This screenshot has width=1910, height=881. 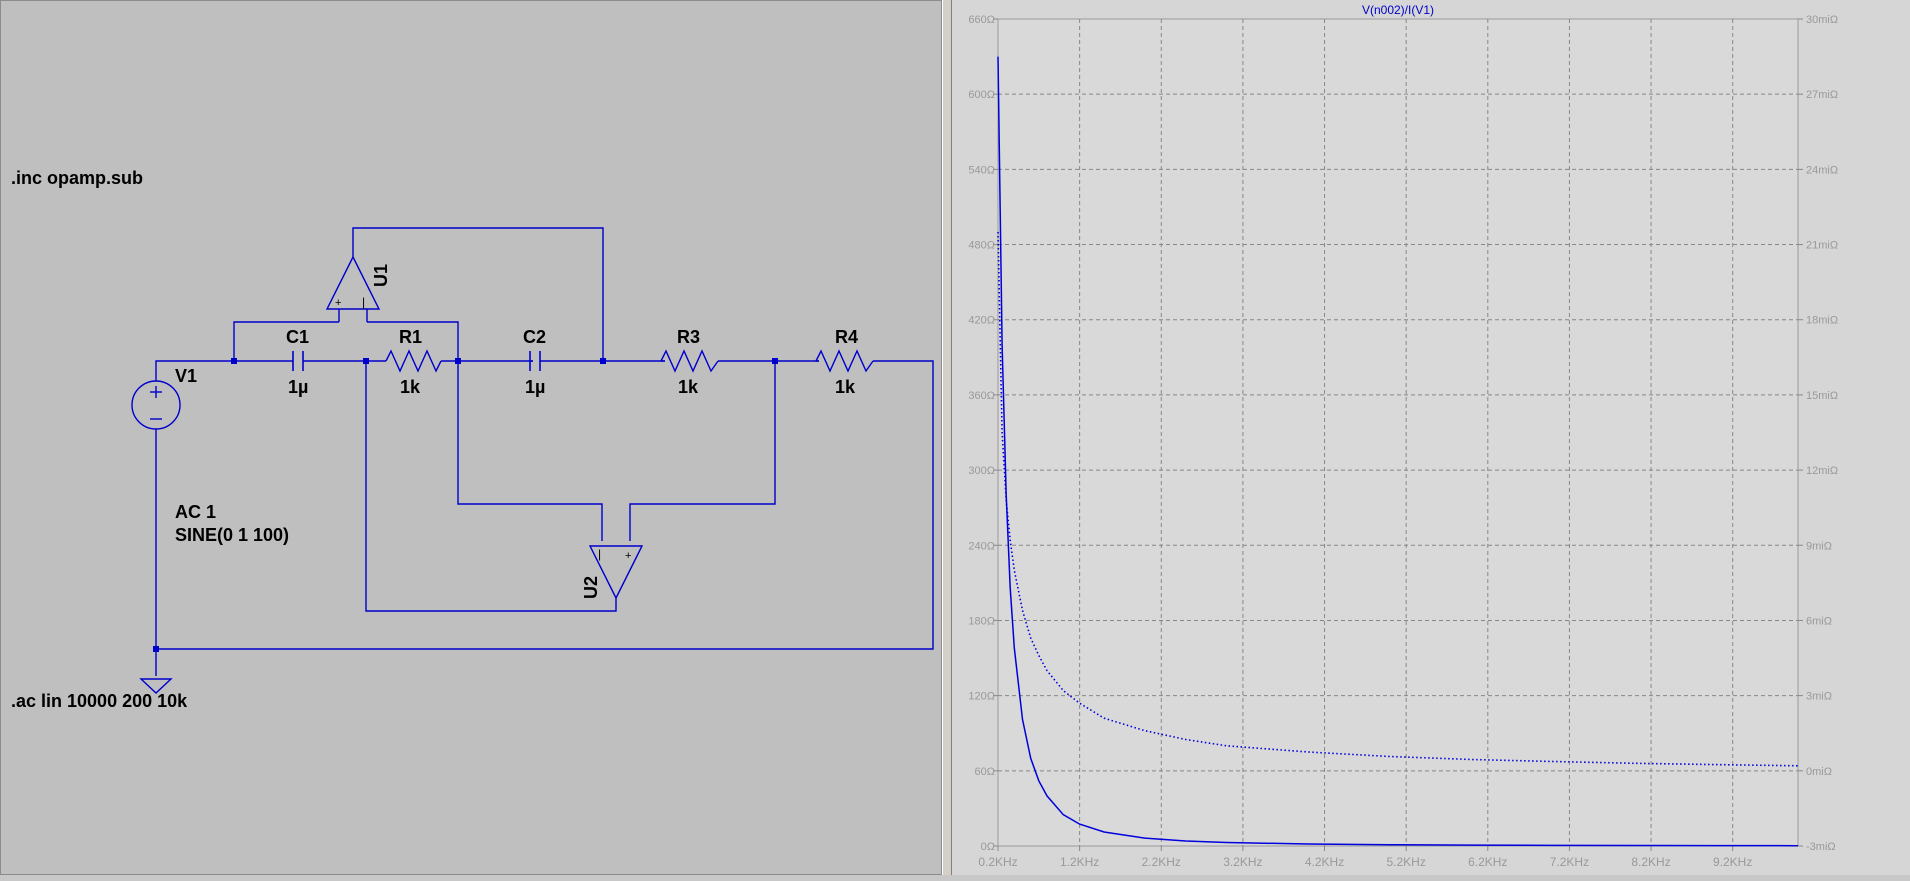 What do you see at coordinates (353, 288) in the screenshot?
I see `opamp-u1: + |` at bounding box center [353, 288].